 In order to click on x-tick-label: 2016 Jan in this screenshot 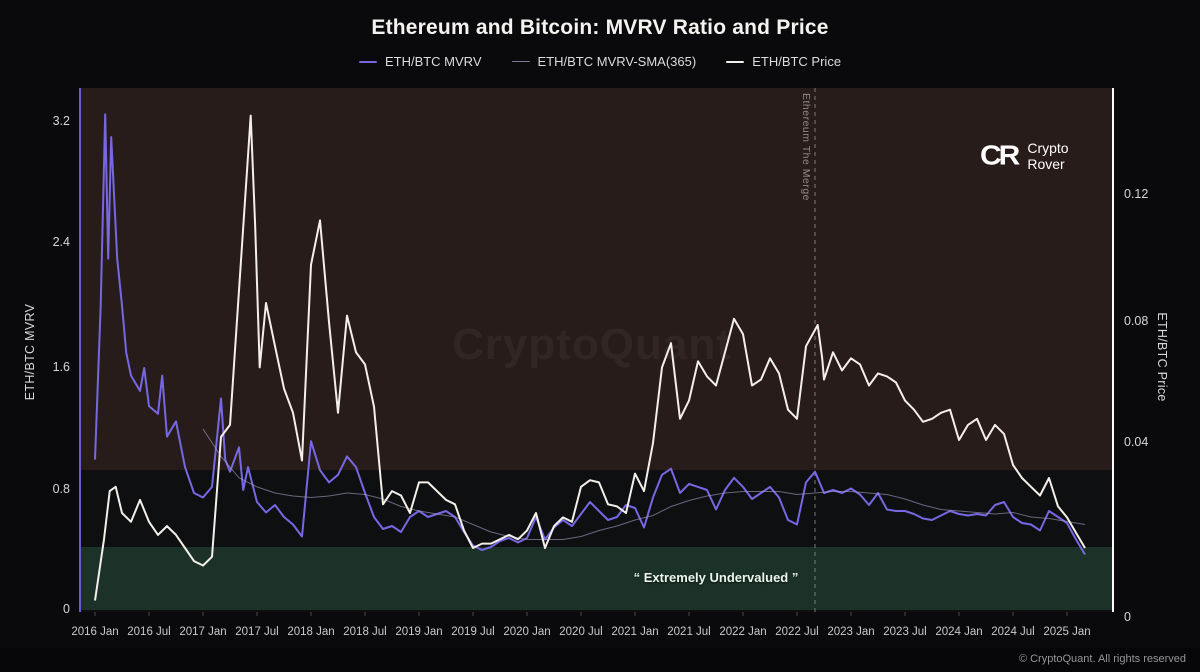, I will do `click(95, 632)`.